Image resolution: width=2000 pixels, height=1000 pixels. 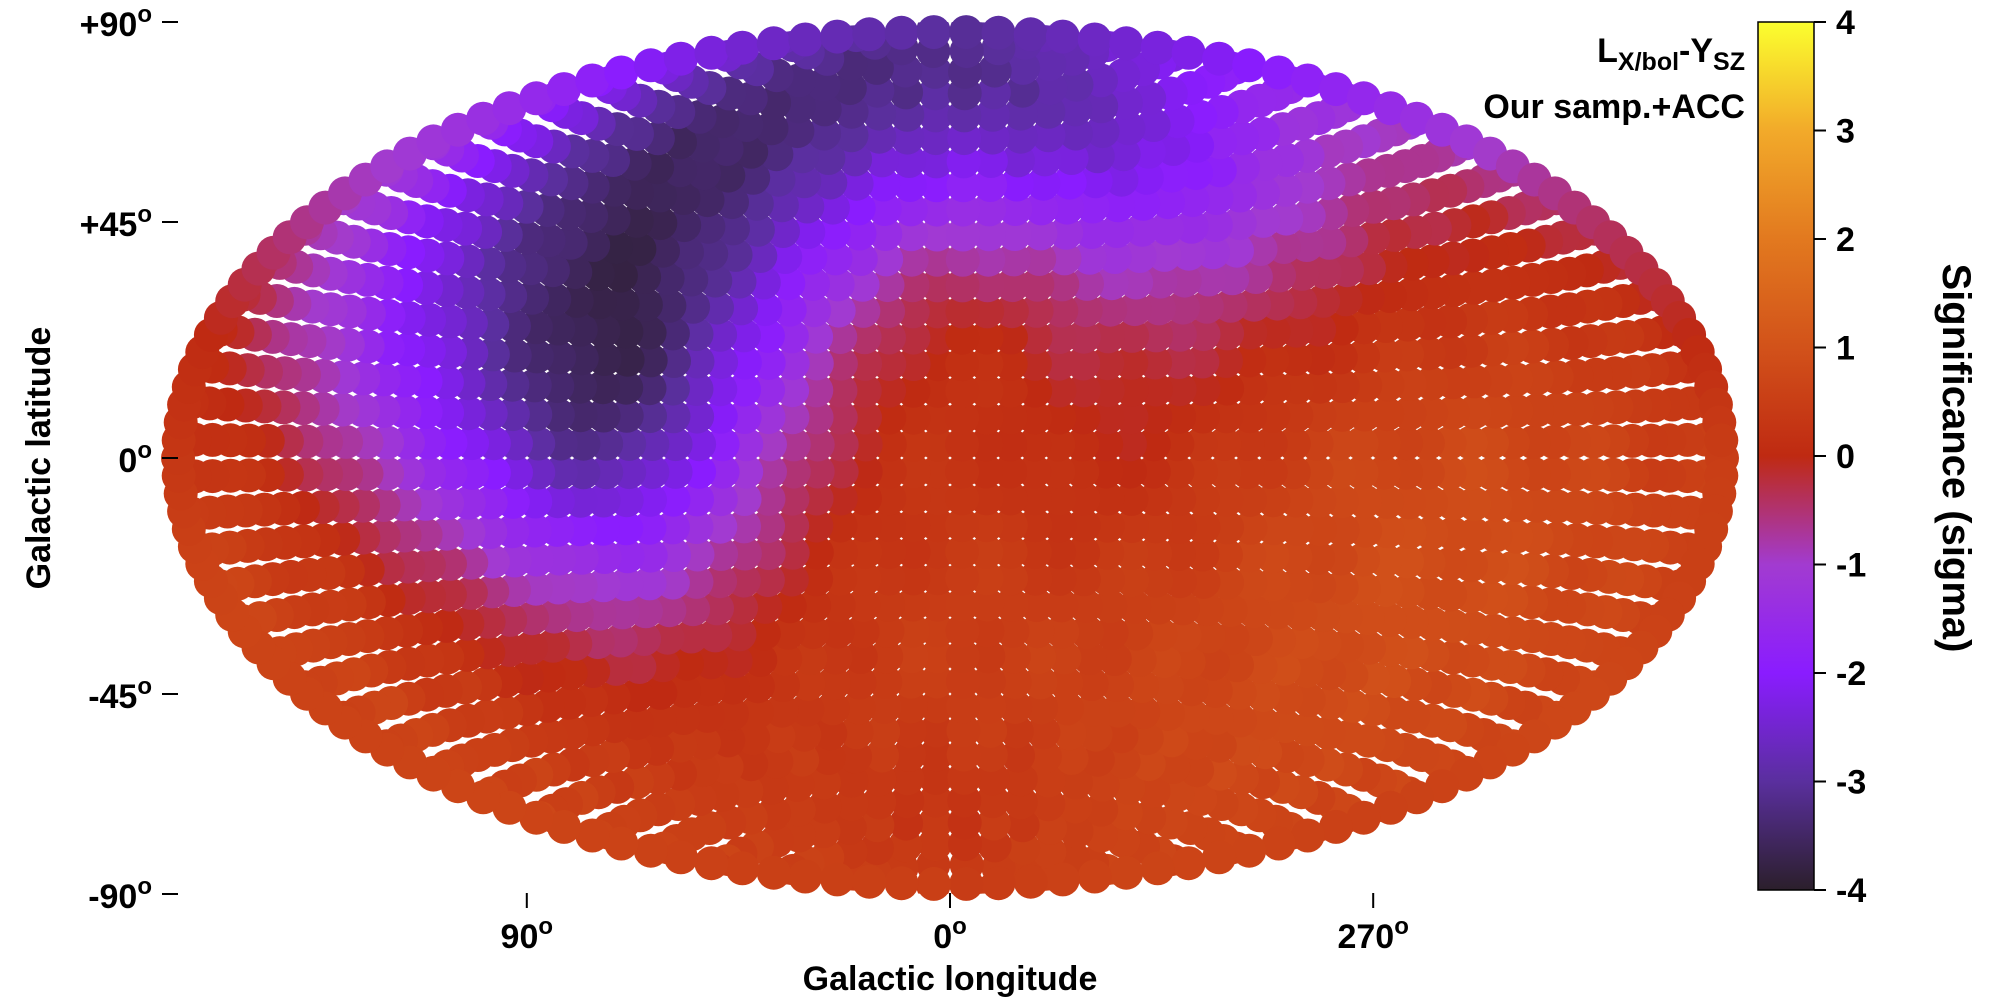 What do you see at coordinates (39, 458) in the screenshot?
I see `y-axis-title: Galactic latitude` at bounding box center [39, 458].